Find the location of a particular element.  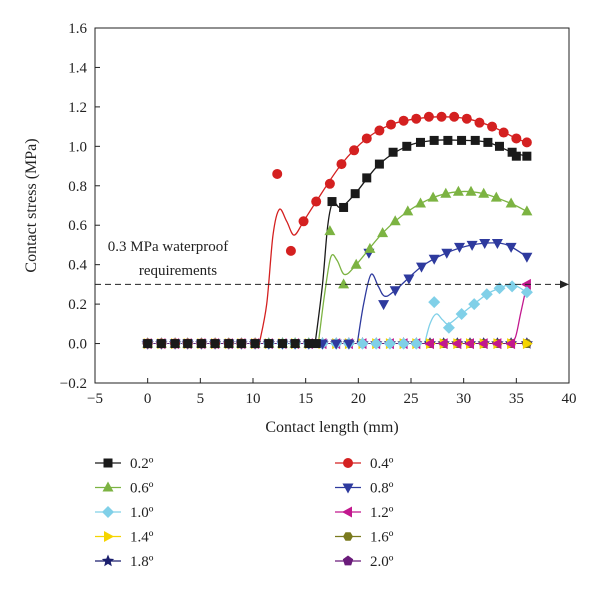

x-tick-label: 30 is located at coordinates (463, 399).